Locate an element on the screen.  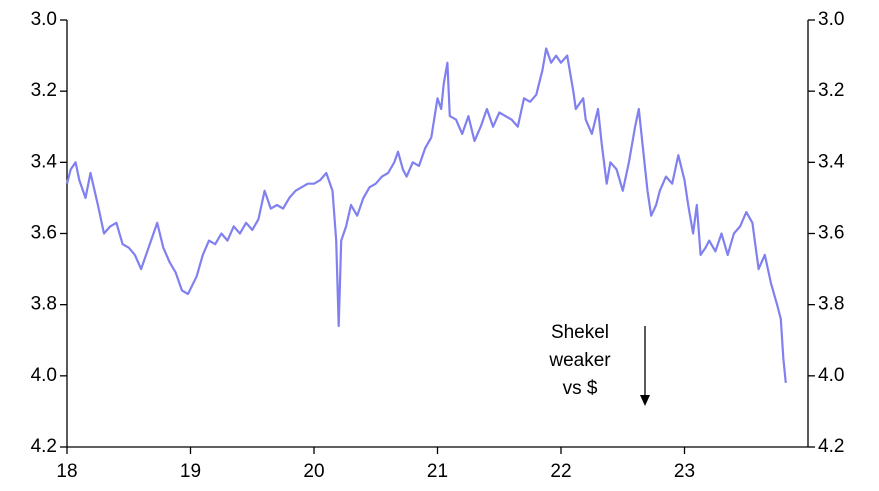
y-tick-label: 3.8 is located at coordinates (44, 304).